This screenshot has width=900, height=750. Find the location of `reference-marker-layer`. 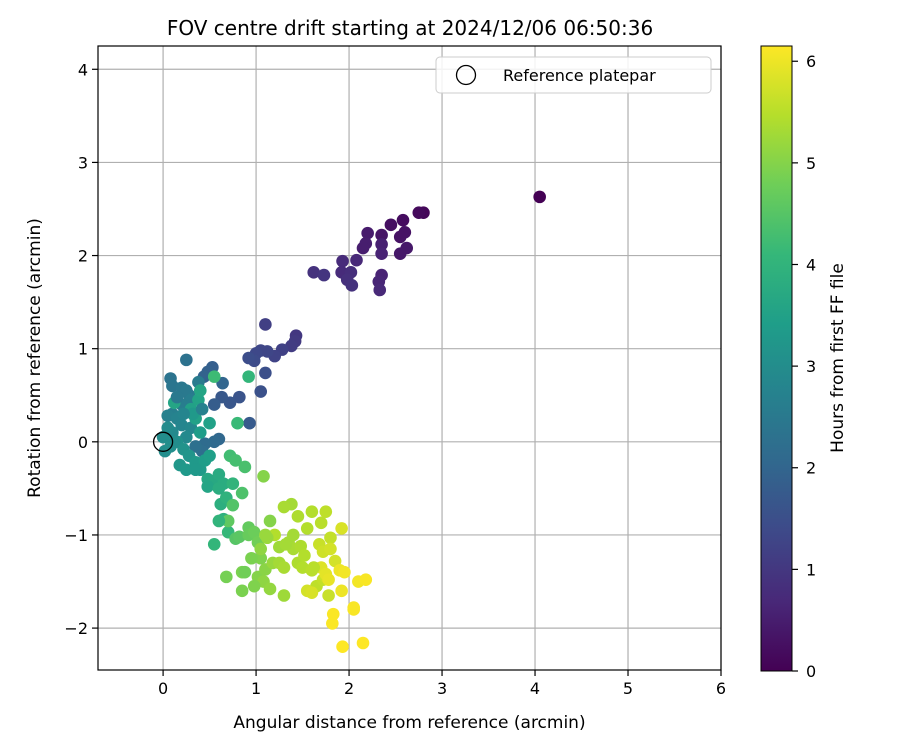

reference-marker-layer is located at coordinates (163, 441).